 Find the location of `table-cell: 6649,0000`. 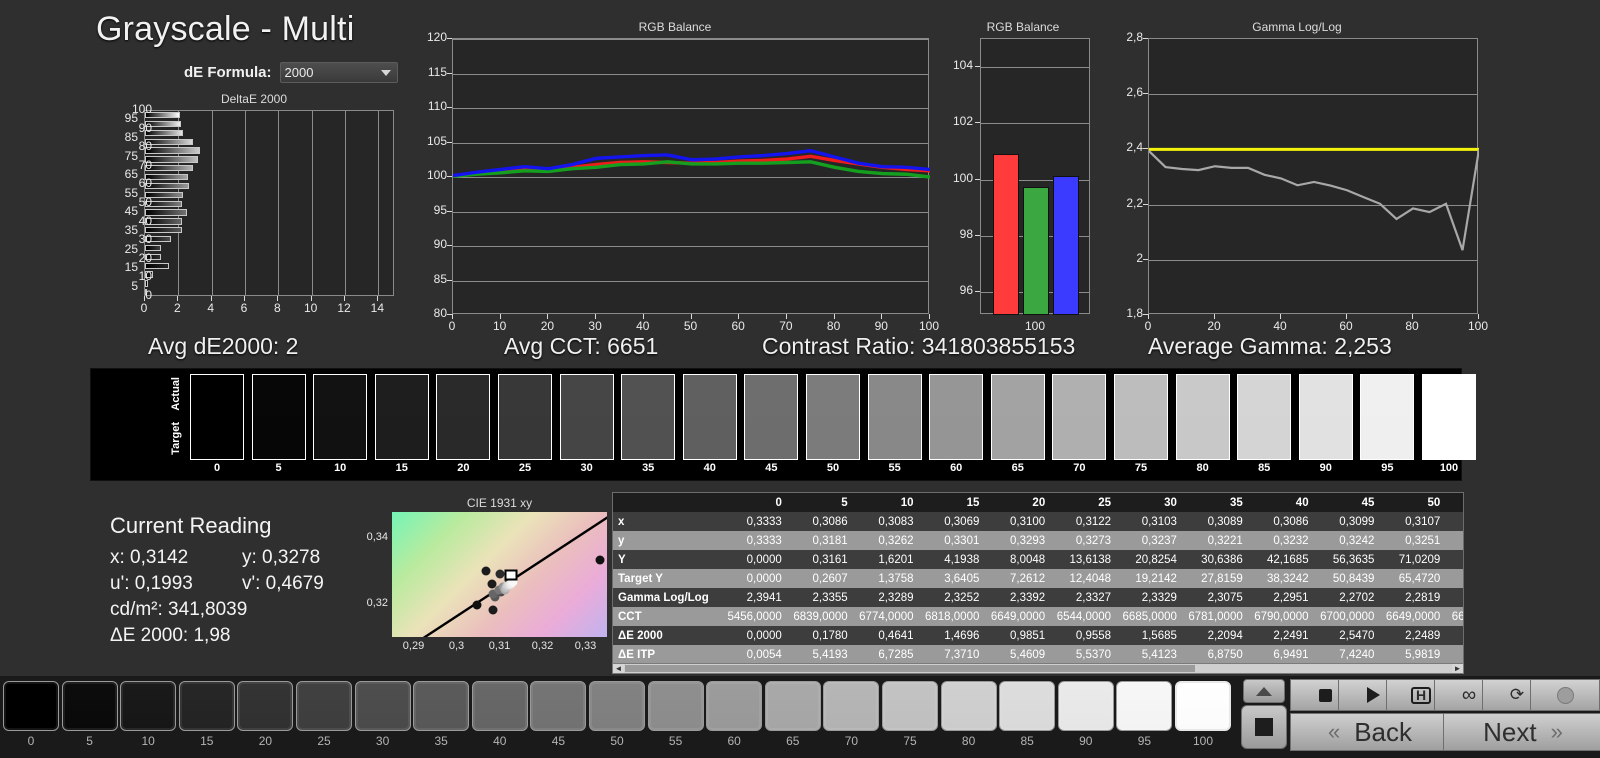

table-cell: 6649,0000 is located at coordinates (1017, 616).